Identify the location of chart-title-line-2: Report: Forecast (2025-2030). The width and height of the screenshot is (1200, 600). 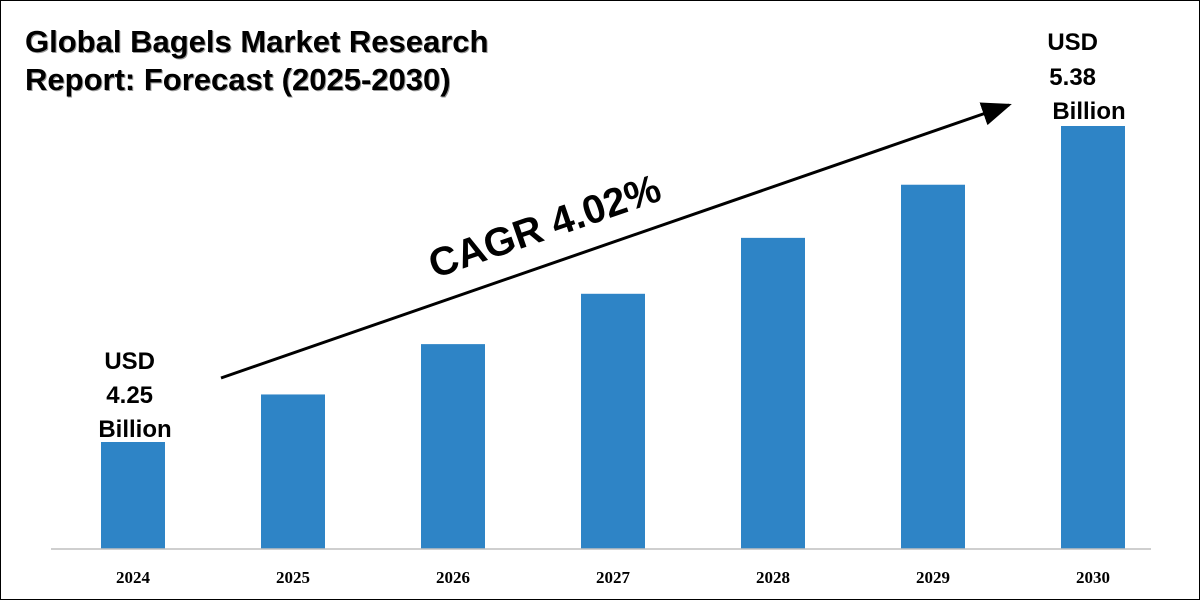
(238, 79).